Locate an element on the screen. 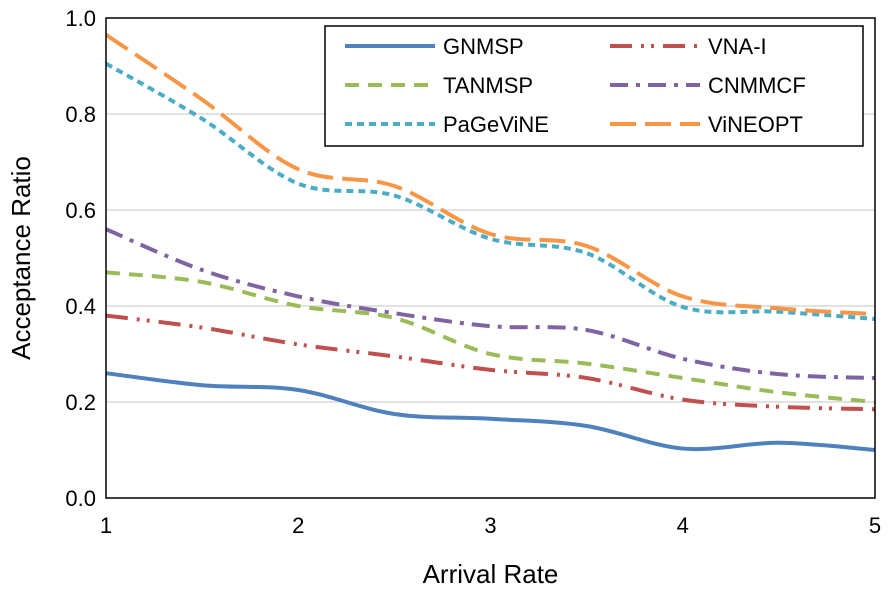  y-tick-label: 0.6 is located at coordinates (80, 210).